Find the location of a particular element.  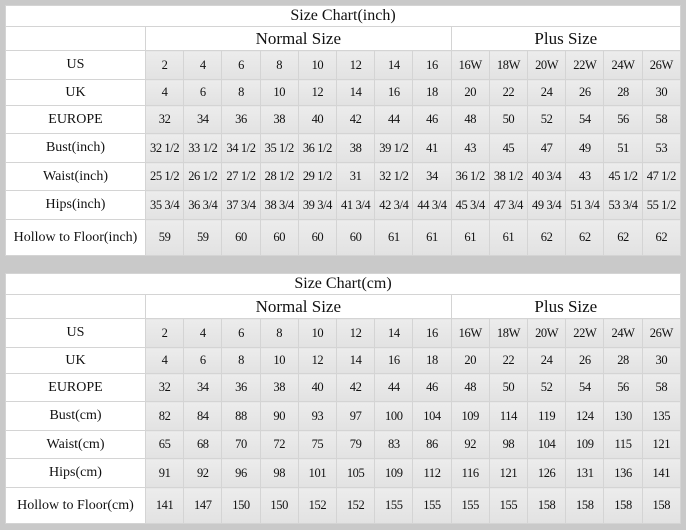

size-value-cell: 41 is located at coordinates (432, 148).